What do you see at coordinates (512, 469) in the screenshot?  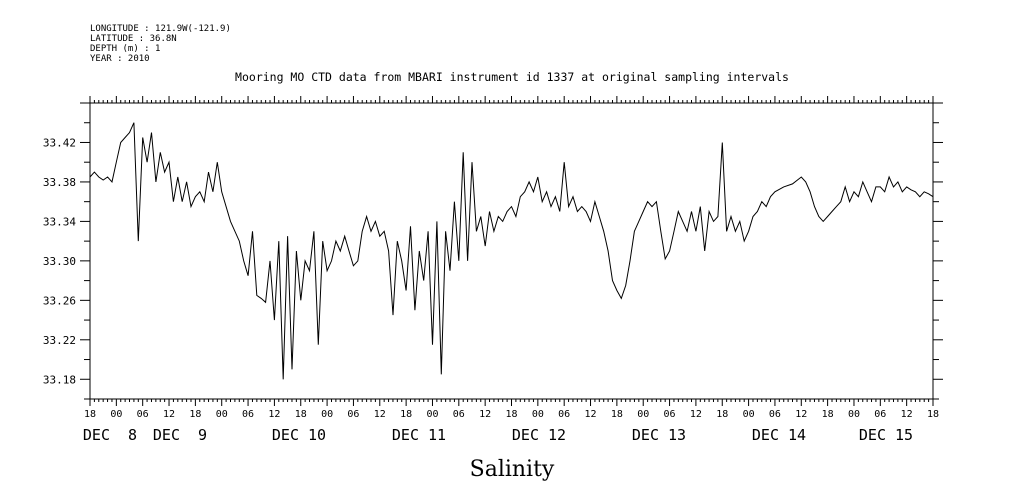 I see `x-axis-label: Salinity` at bounding box center [512, 469].